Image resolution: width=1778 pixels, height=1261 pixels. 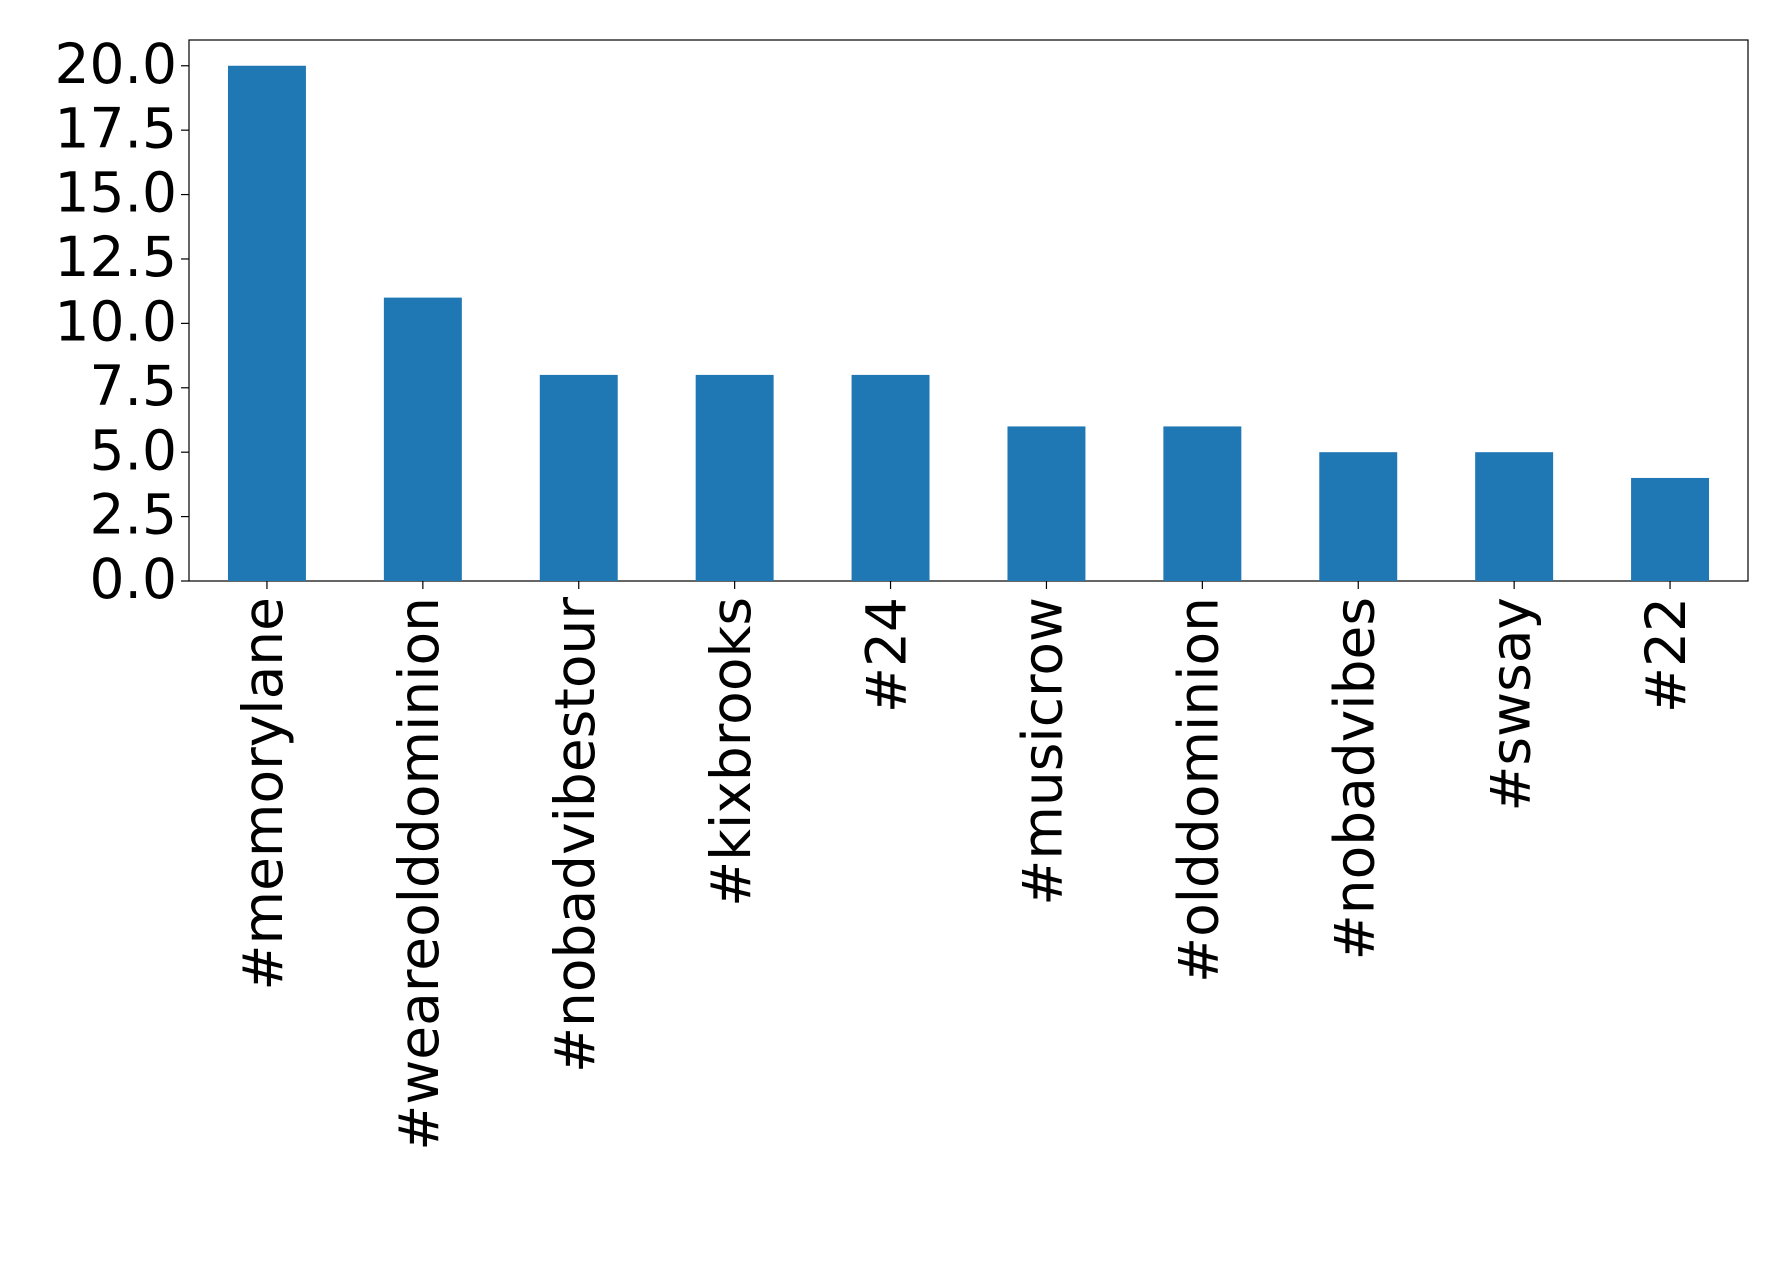 I want to click on x-tick-label: #memorylane, so click(x=263, y=794).